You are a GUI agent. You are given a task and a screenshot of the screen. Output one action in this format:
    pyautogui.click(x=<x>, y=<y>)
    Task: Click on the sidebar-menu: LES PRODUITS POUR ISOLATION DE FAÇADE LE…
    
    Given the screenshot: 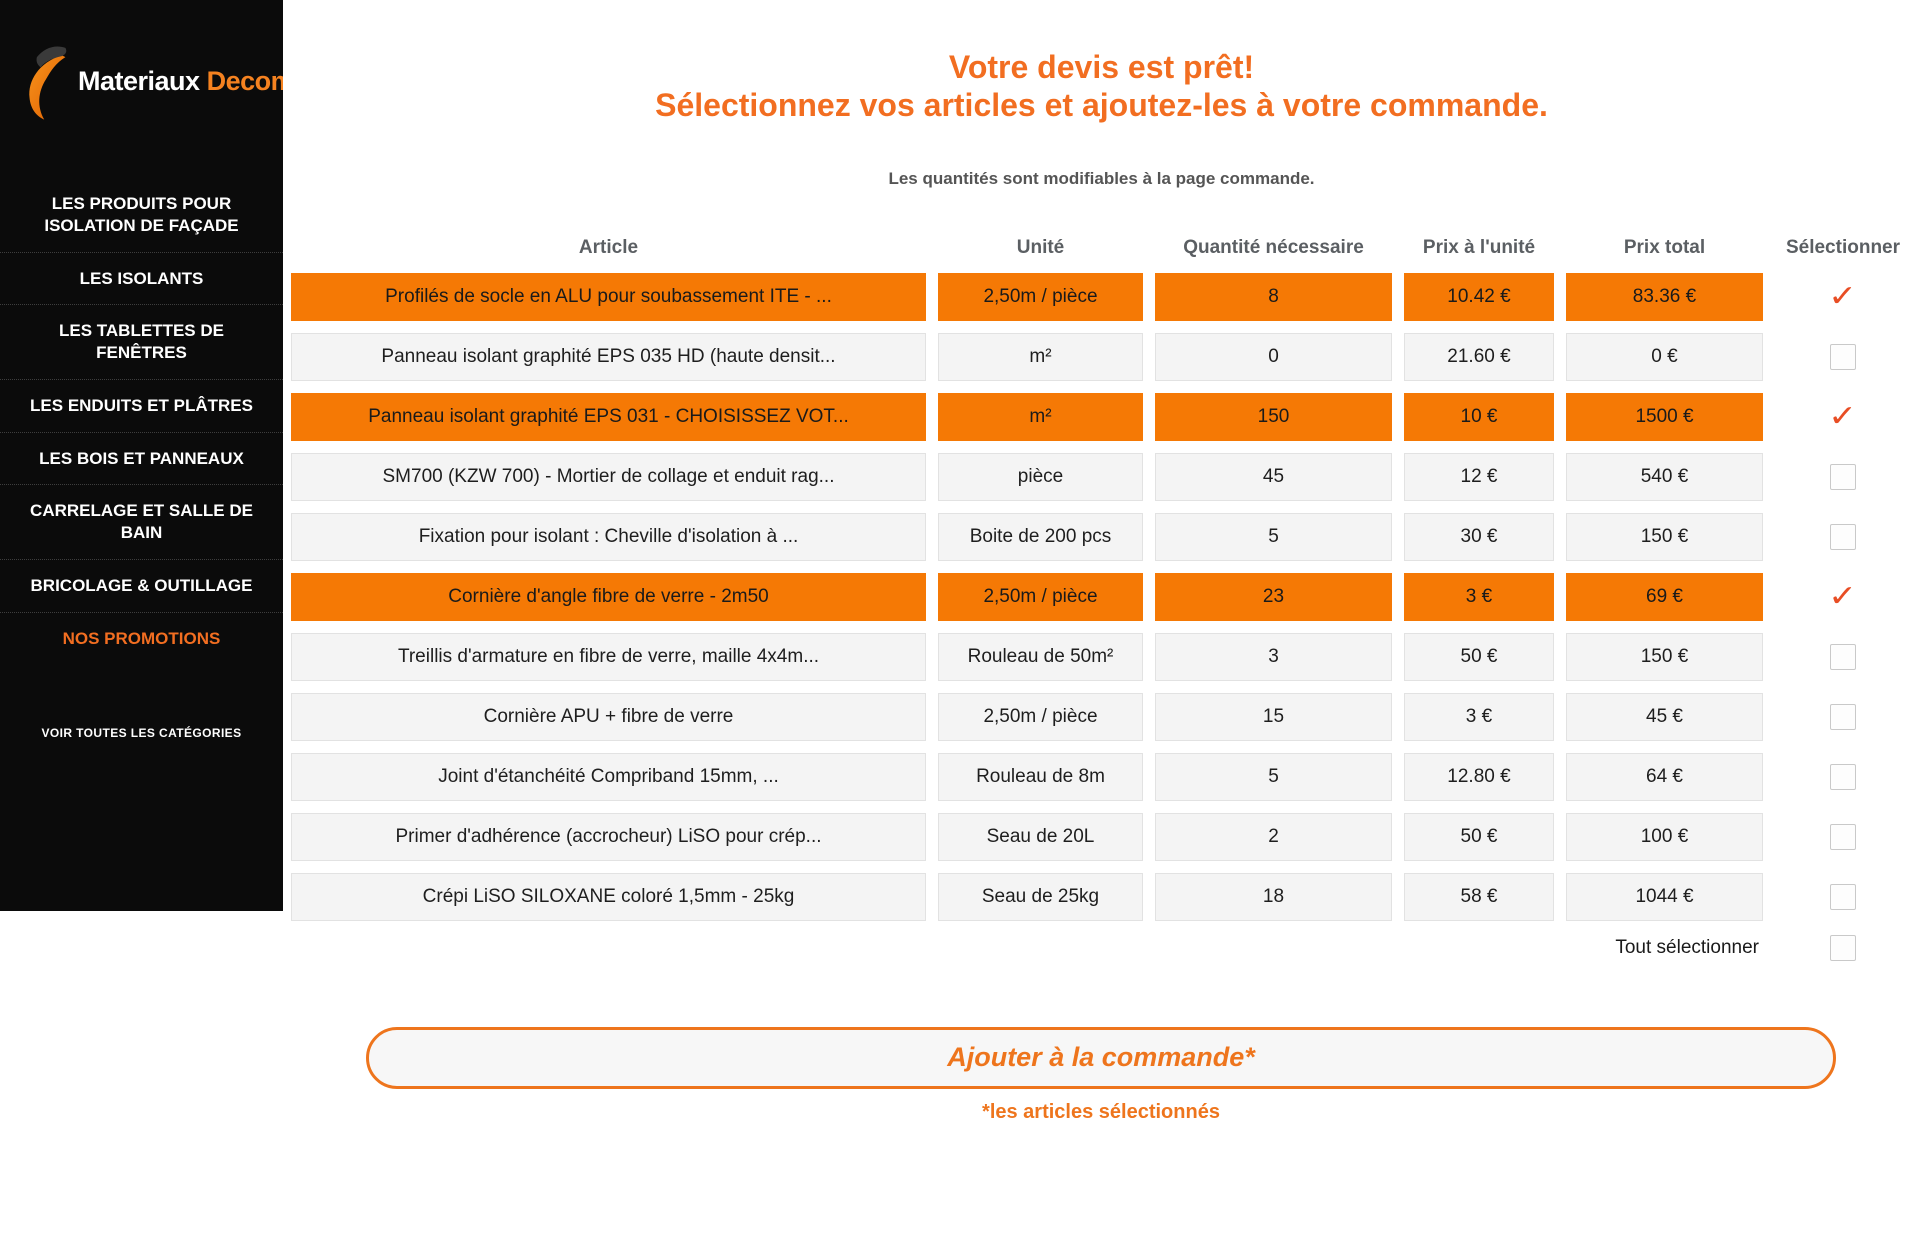 What is the action you would take?
    pyautogui.click(x=141, y=421)
    